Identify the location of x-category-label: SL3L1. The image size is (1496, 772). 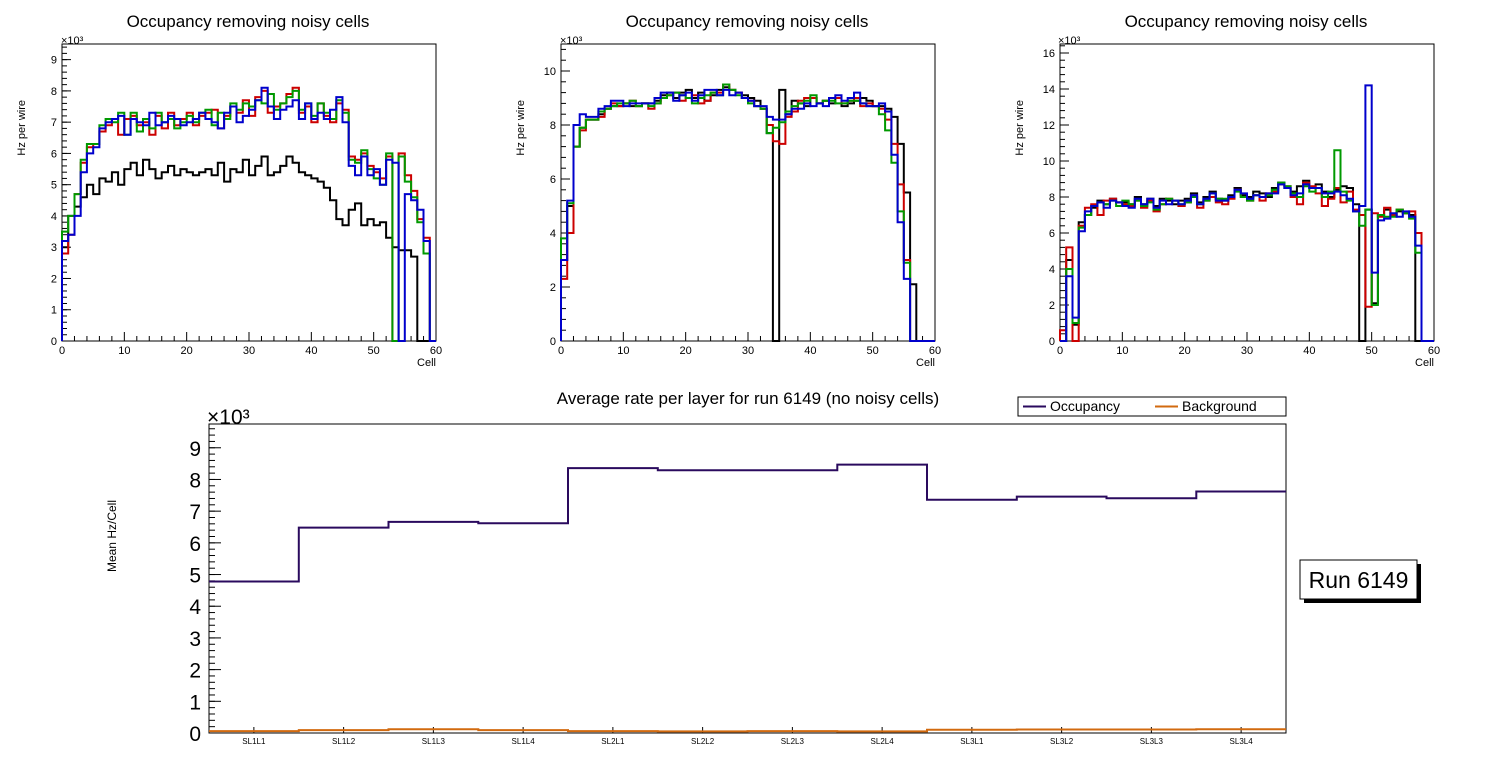
(972, 741).